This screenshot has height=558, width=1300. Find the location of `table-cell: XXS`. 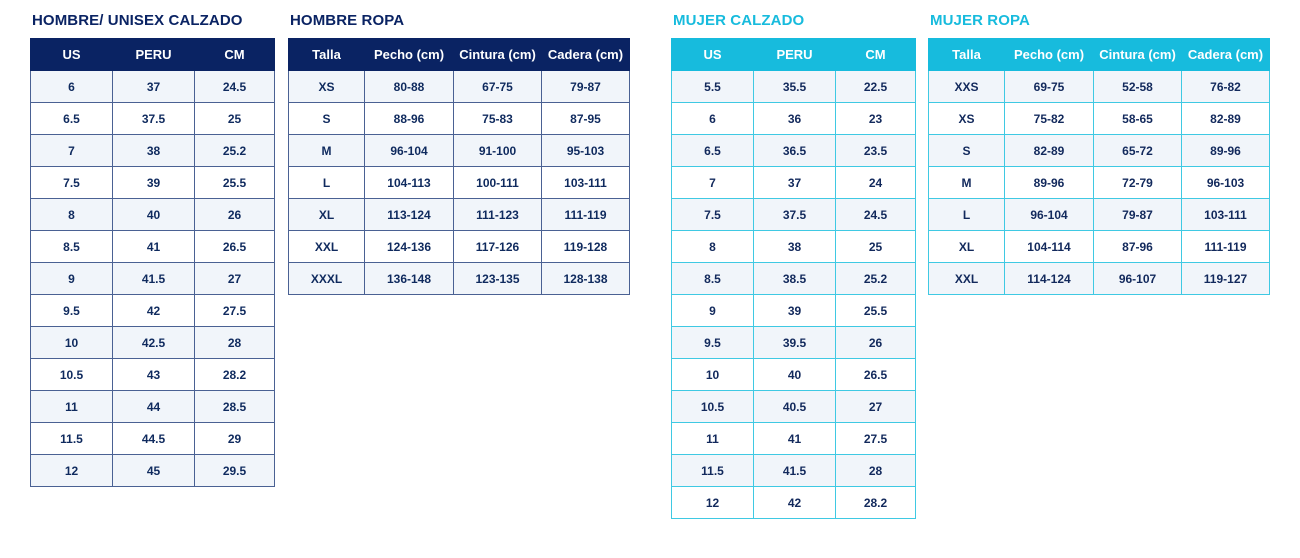

table-cell: XXS is located at coordinates (966, 86).